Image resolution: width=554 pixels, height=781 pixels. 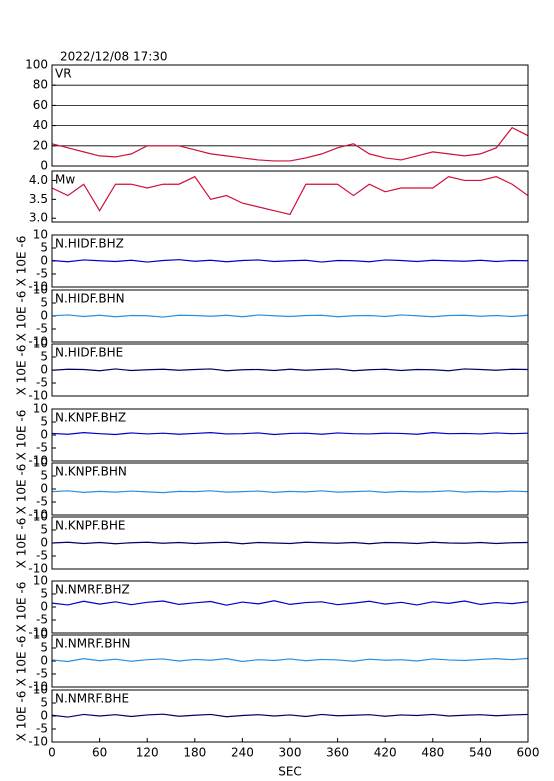 I want to click on panel-label: N.HIDF.BHZ, so click(x=89, y=244).